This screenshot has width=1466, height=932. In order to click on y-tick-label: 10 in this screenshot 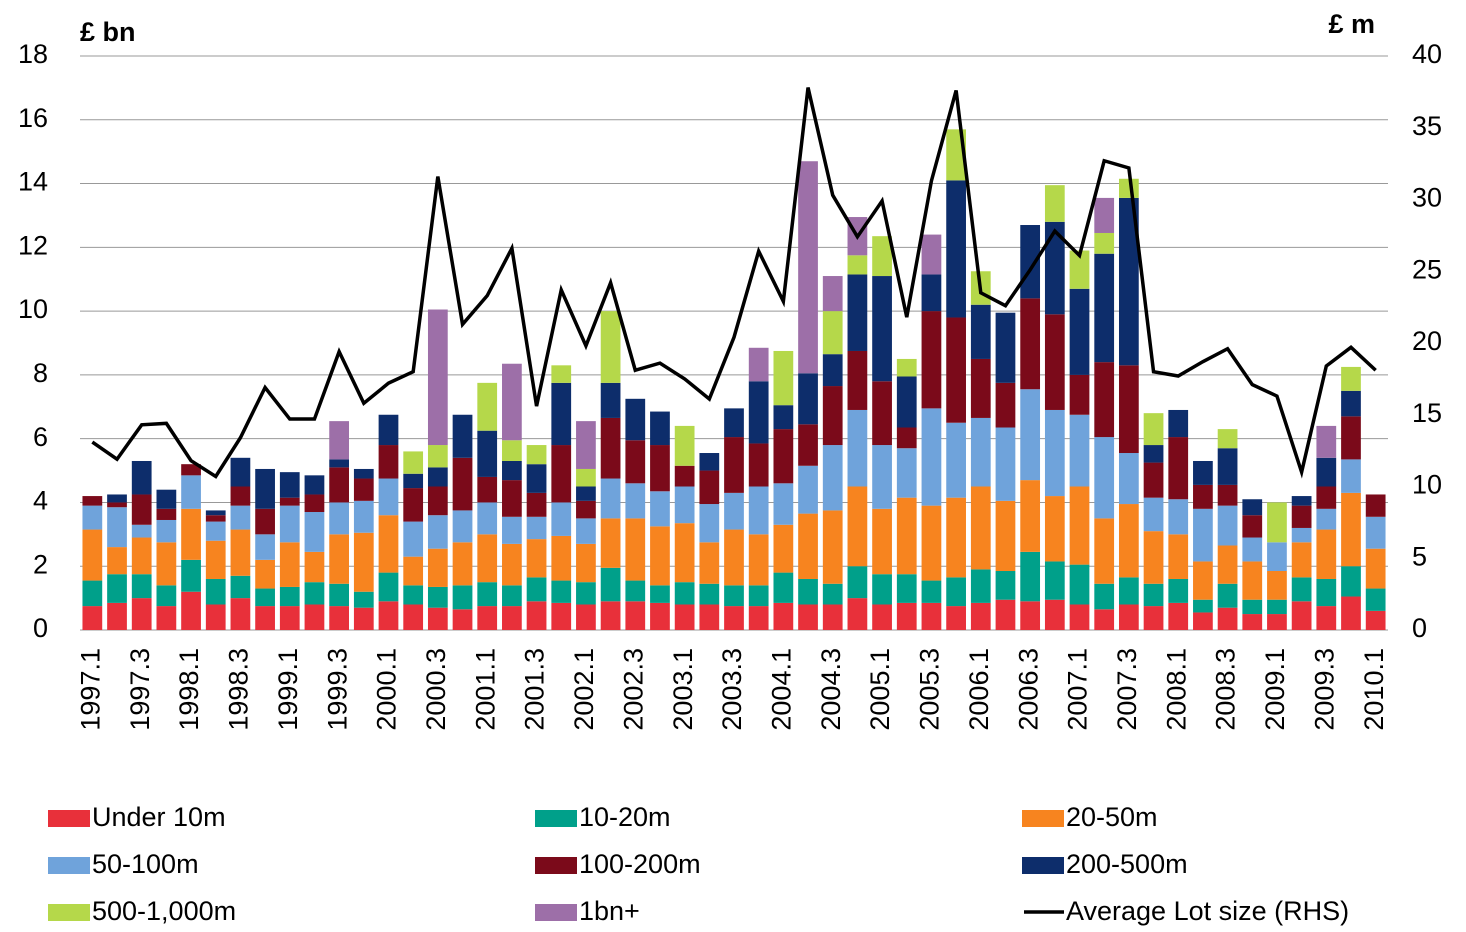, I will do `click(33, 309)`.